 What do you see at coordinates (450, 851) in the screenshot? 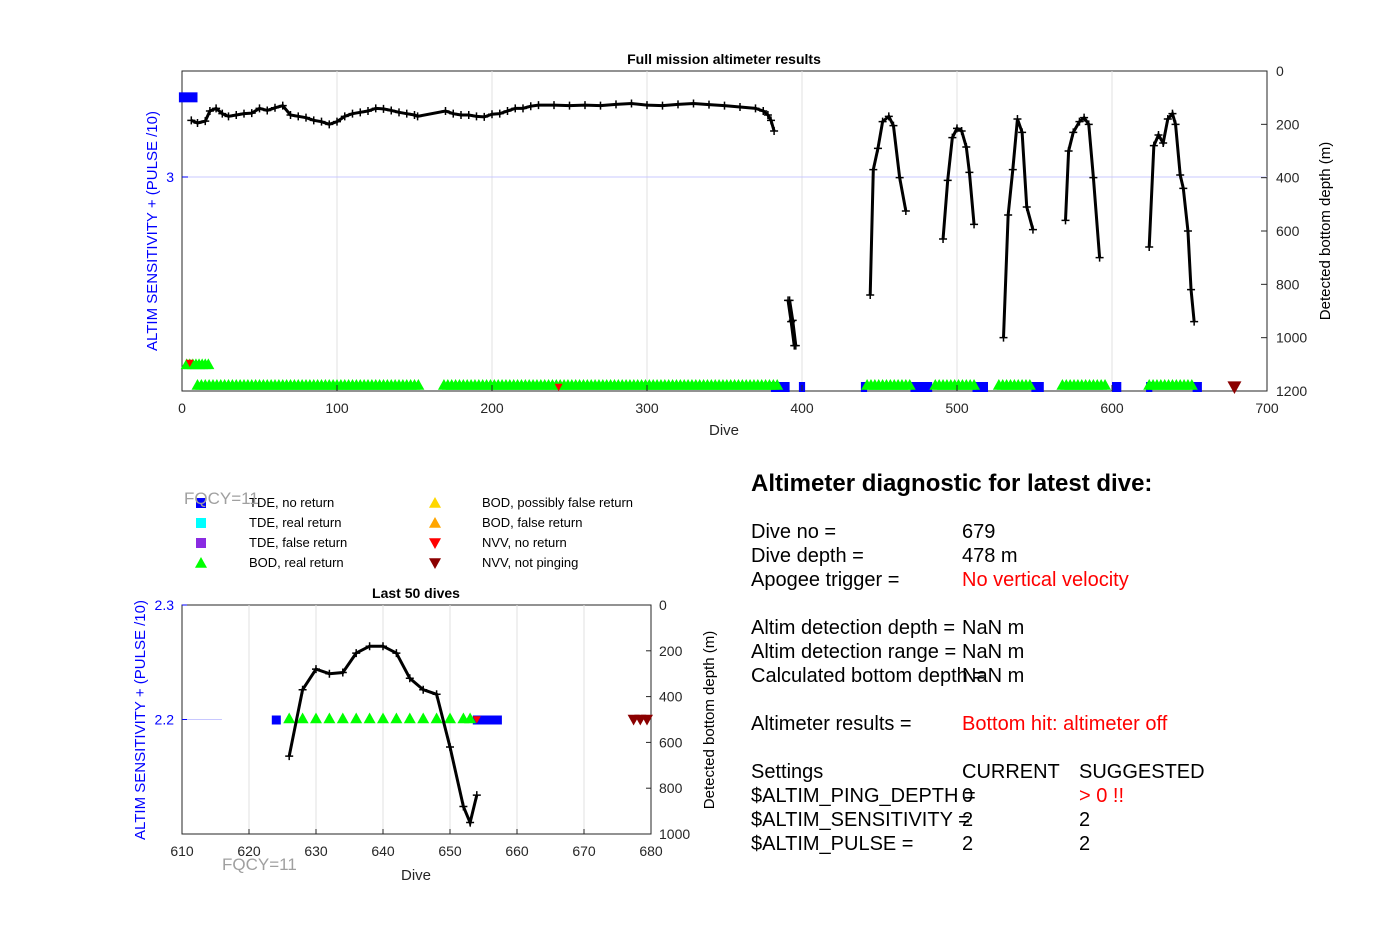
I see `bottom-x-tick-label: 650` at bounding box center [450, 851].